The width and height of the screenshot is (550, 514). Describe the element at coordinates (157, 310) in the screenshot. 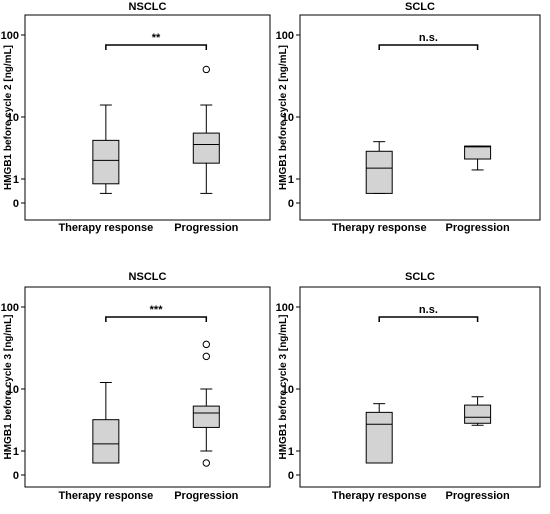

I see `significance-label: ***` at that location.